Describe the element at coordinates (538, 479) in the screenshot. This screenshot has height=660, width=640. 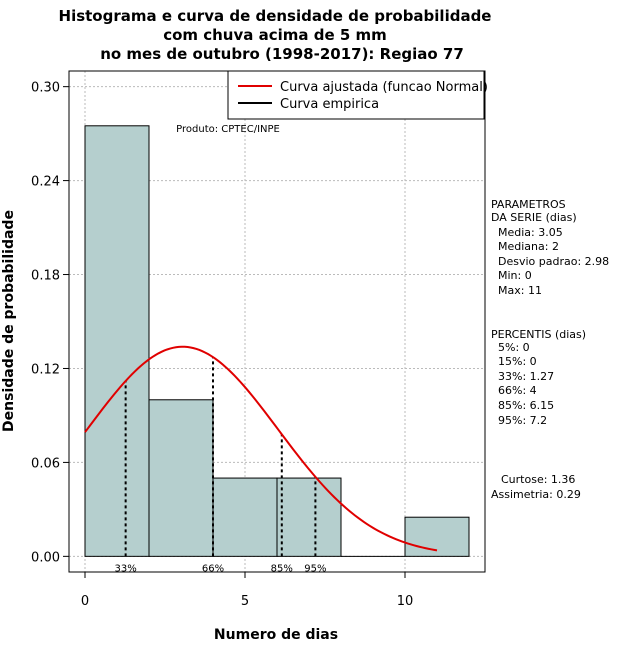
I see `stat-curtose: Curtose: 1.36` at that location.